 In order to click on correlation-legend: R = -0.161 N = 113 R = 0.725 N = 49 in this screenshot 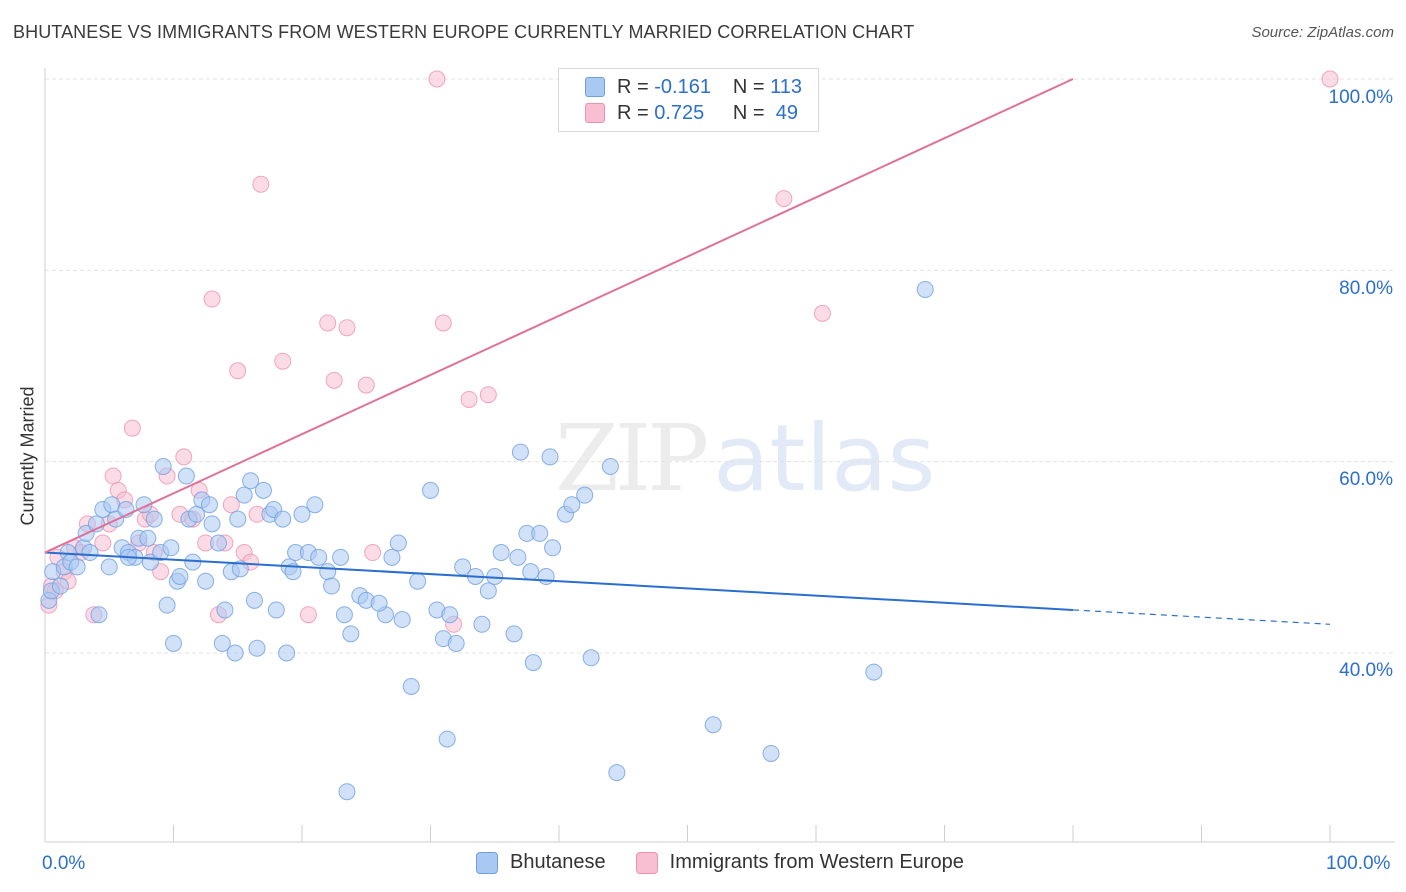, I will do `click(688, 100)`.